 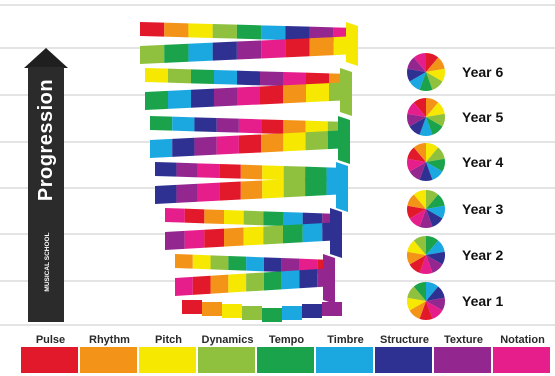 What do you see at coordinates (46, 58) in the screenshot?
I see `arrow-head` at bounding box center [46, 58].